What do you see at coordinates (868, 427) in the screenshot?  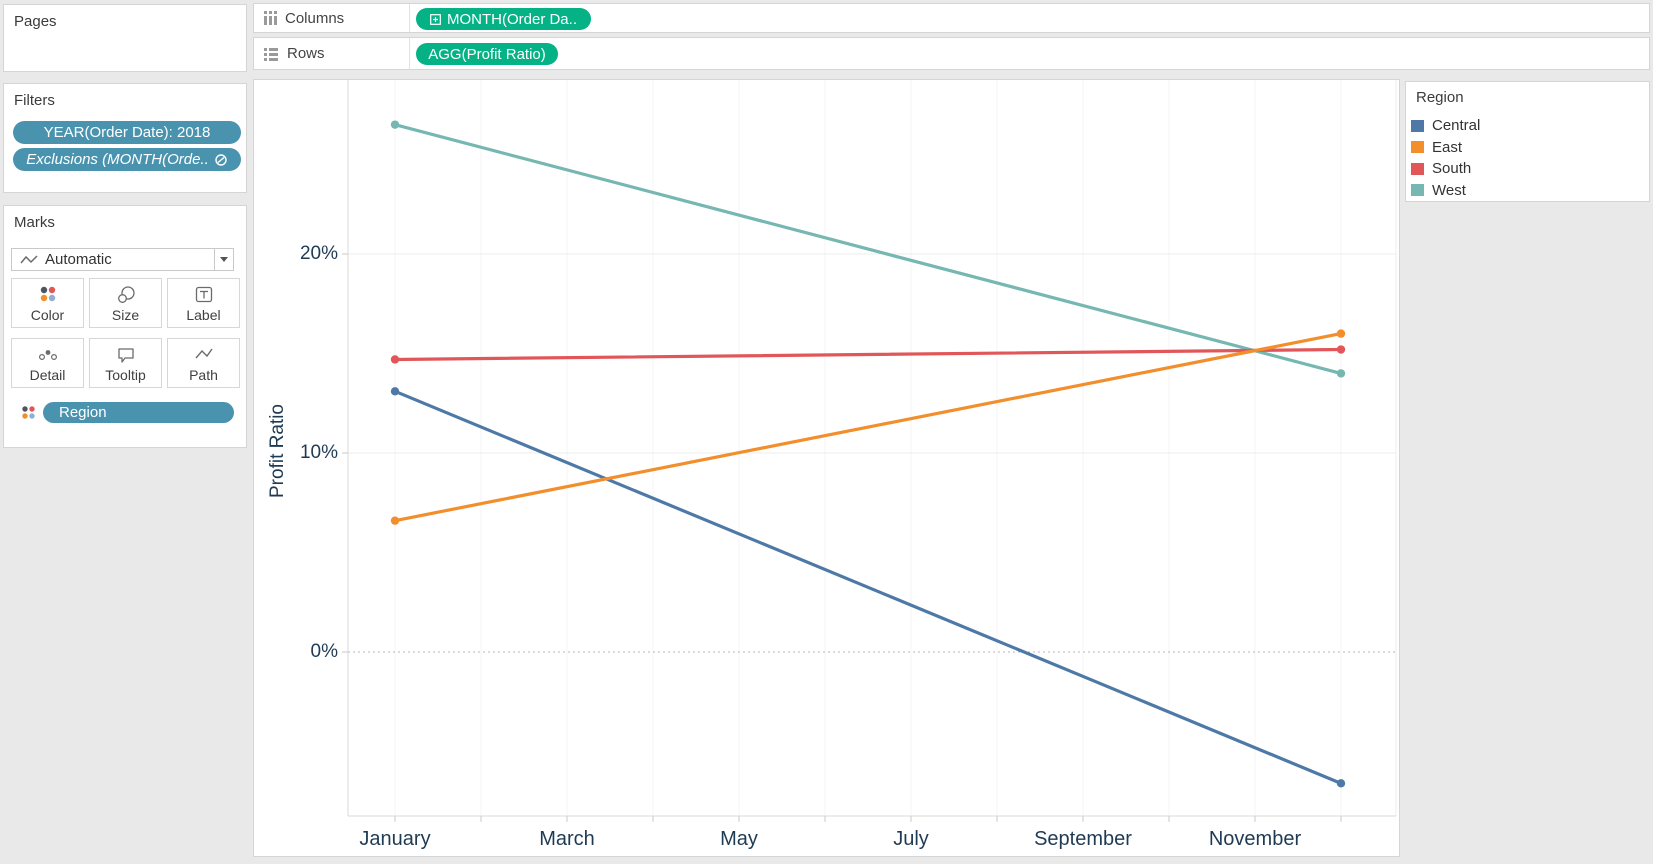 I see `series-east-line` at bounding box center [868, 427].